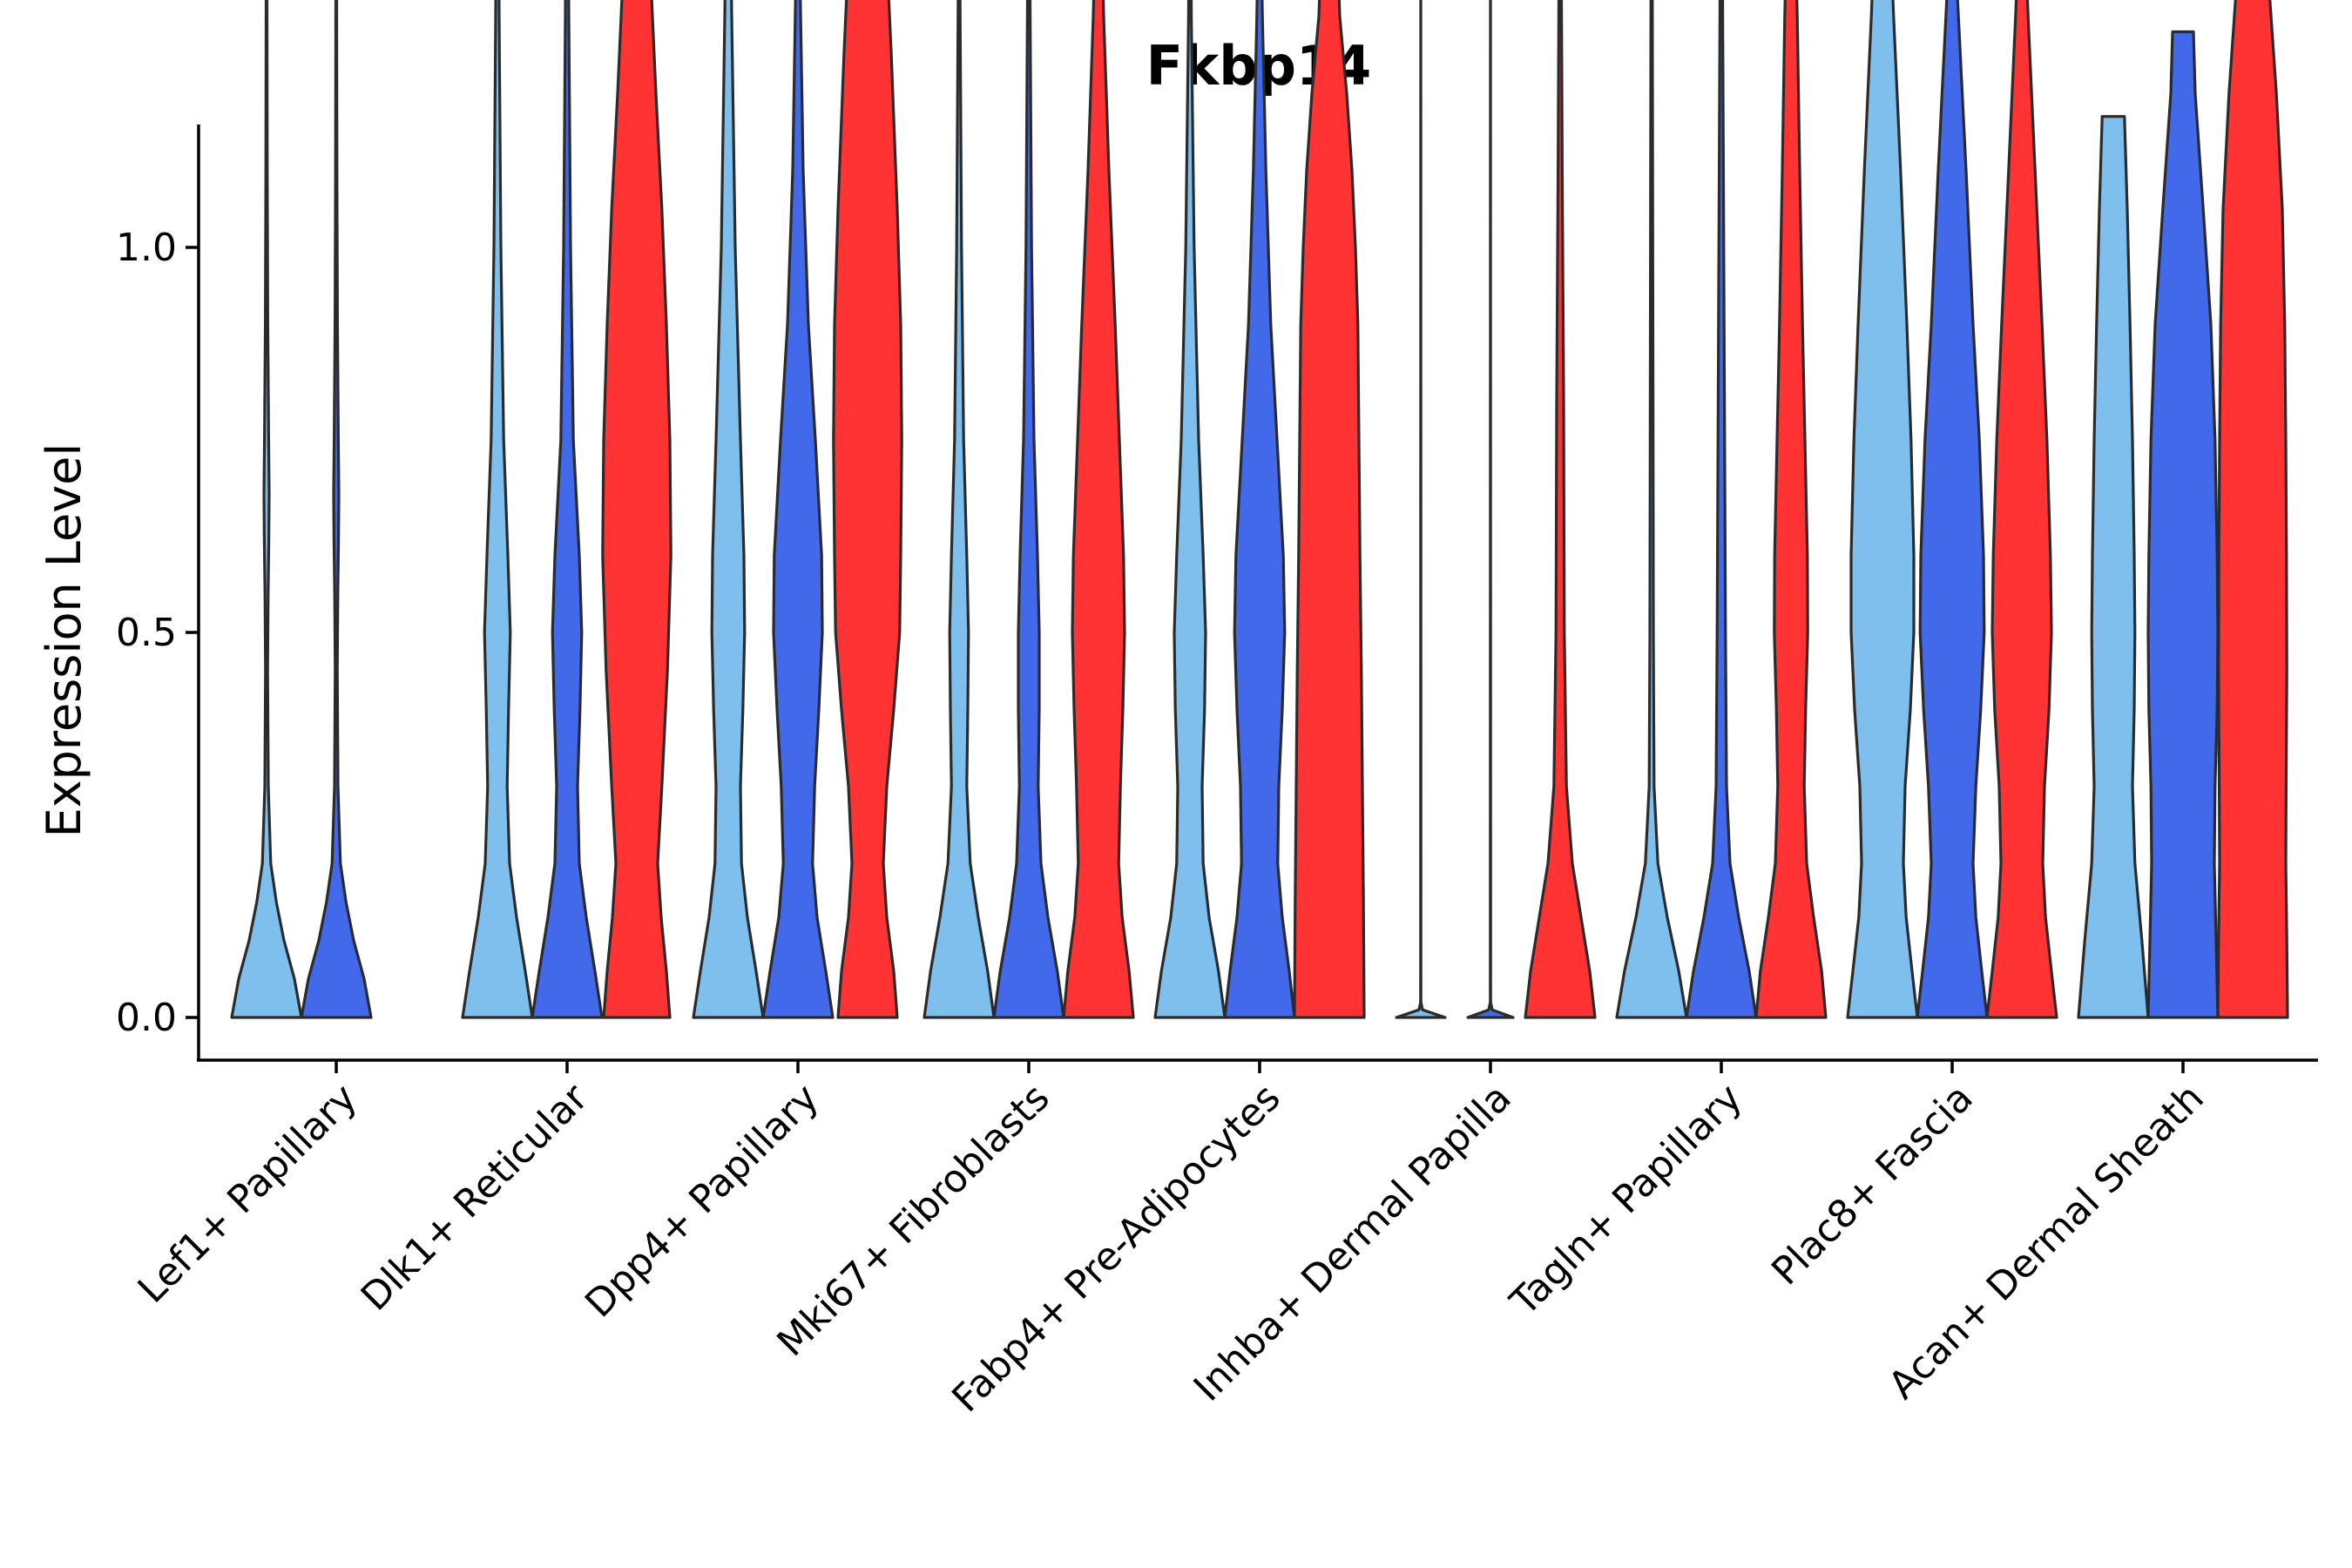  What do you see at coordinates (146, 633) in the screenshot?
I see `y-tick-label: 0.5` at bounding box center [146, 633].